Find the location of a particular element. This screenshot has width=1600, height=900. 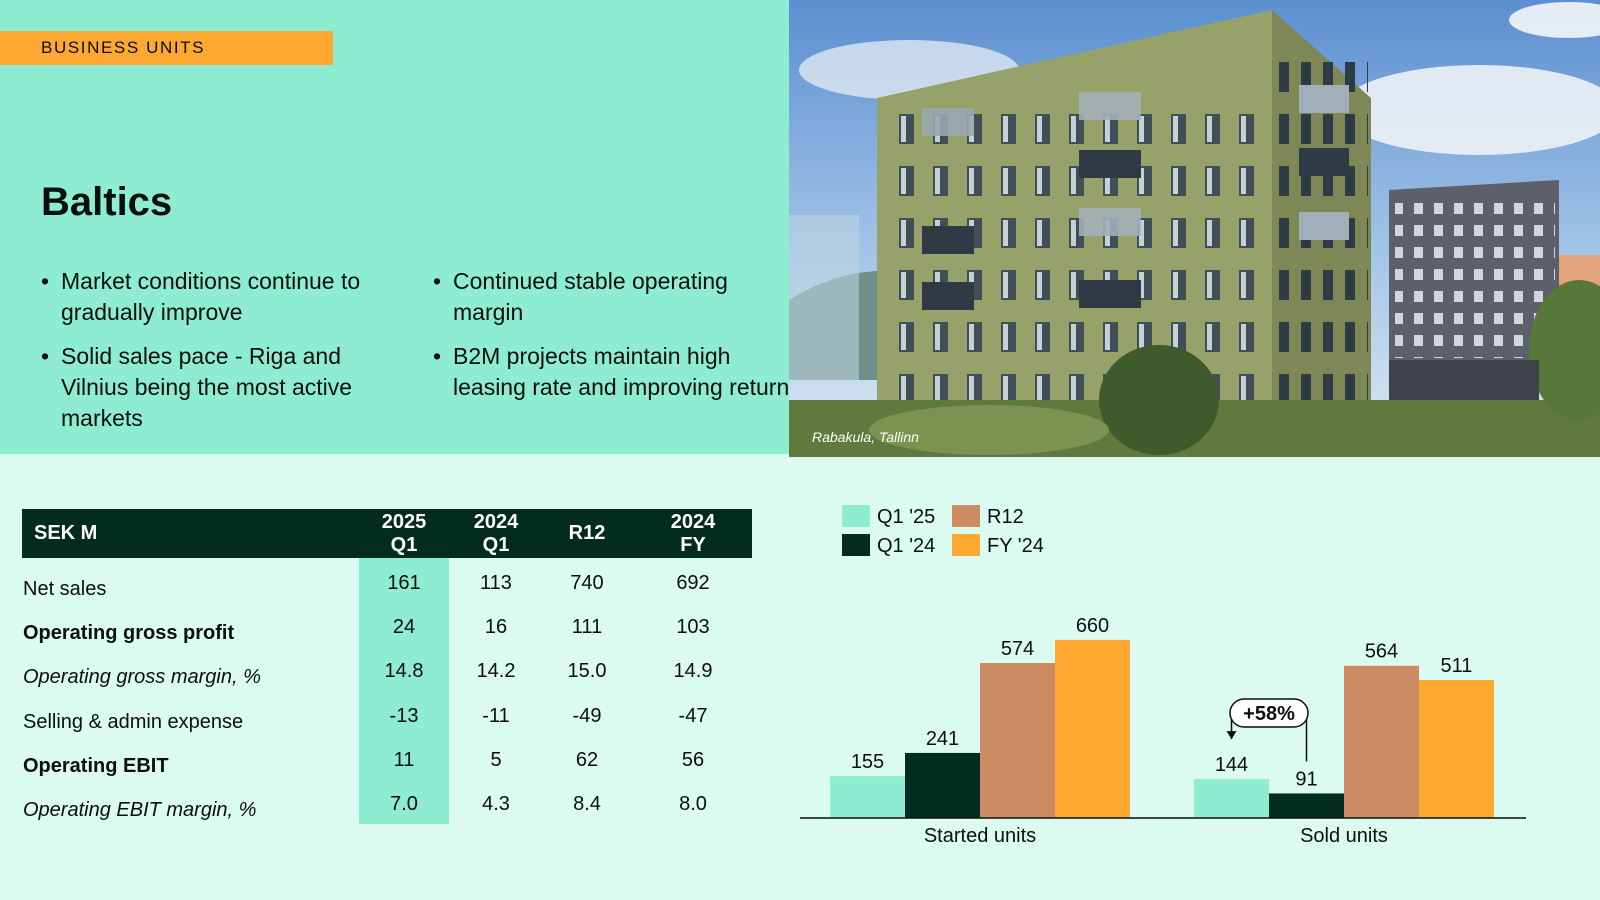

table-cell: -11 is located at coordinates (496, 716).